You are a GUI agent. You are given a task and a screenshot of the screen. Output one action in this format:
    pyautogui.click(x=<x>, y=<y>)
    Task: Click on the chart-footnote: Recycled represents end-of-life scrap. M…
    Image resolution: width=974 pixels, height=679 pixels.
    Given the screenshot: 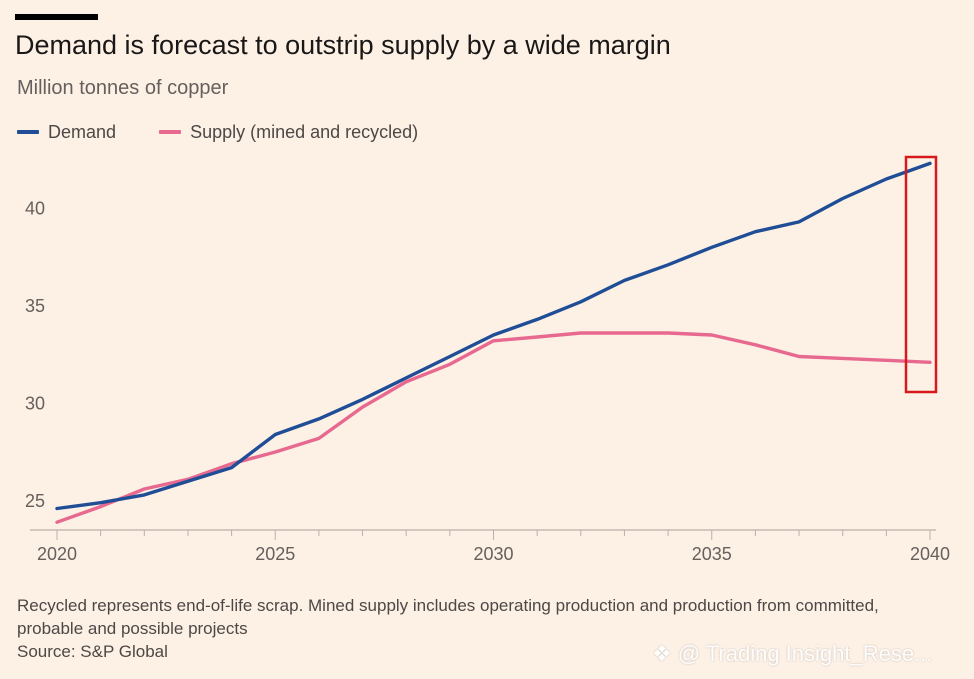 What is the action you would take?
    pyautogui.click(x=448, y=617)
    